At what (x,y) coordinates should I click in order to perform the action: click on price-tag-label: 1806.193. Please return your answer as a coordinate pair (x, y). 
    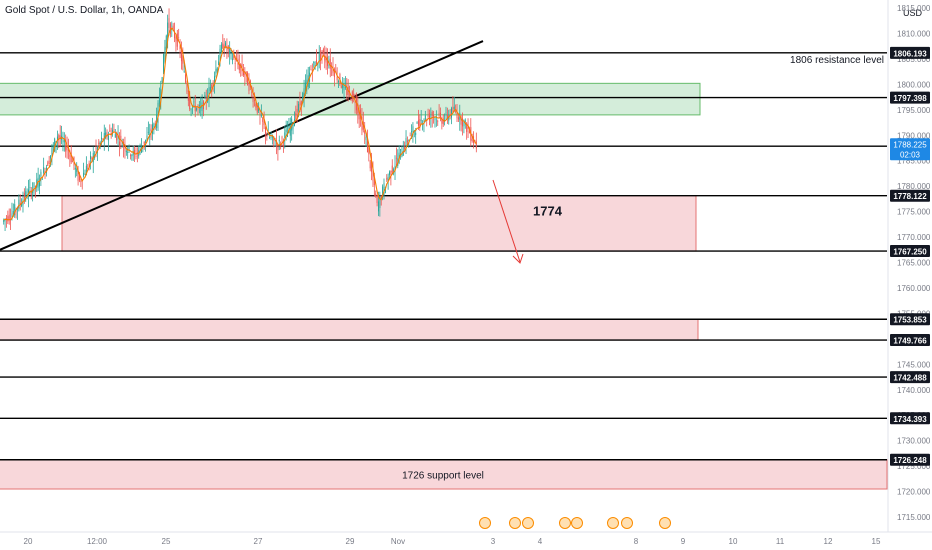
    Looking at the image, I should click on (910, 53).